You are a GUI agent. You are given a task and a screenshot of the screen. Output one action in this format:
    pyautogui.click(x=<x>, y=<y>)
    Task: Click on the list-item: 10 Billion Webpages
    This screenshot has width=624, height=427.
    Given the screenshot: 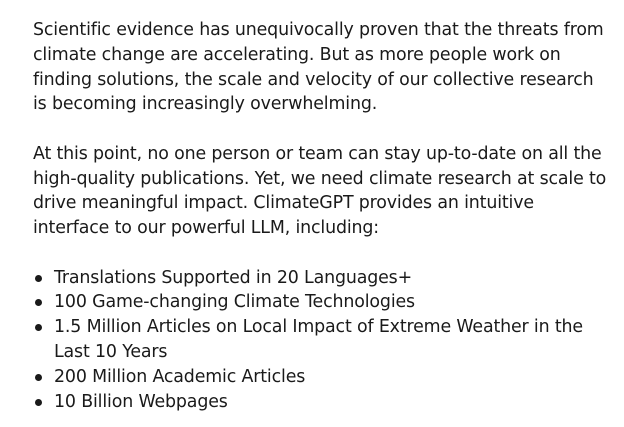 What is the action you would take?
    pyautogui.click(x=320, y=402)
    